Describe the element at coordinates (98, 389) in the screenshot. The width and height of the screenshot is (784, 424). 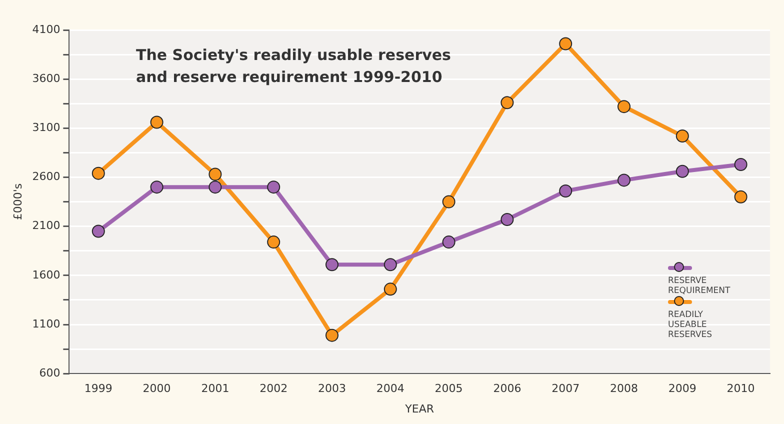
I see `x-tick-label: 1999` at that location.